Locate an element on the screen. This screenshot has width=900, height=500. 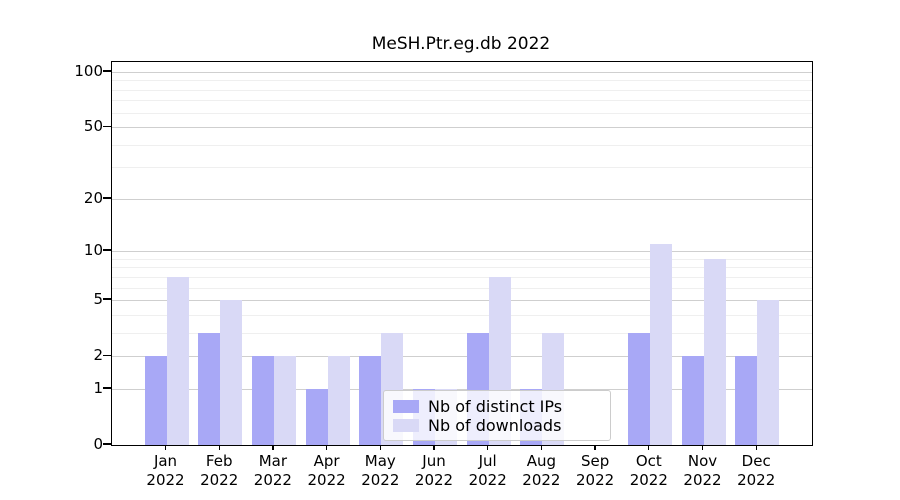
x-tick-label: Oct 2022 is located at coordinates (649, 471).